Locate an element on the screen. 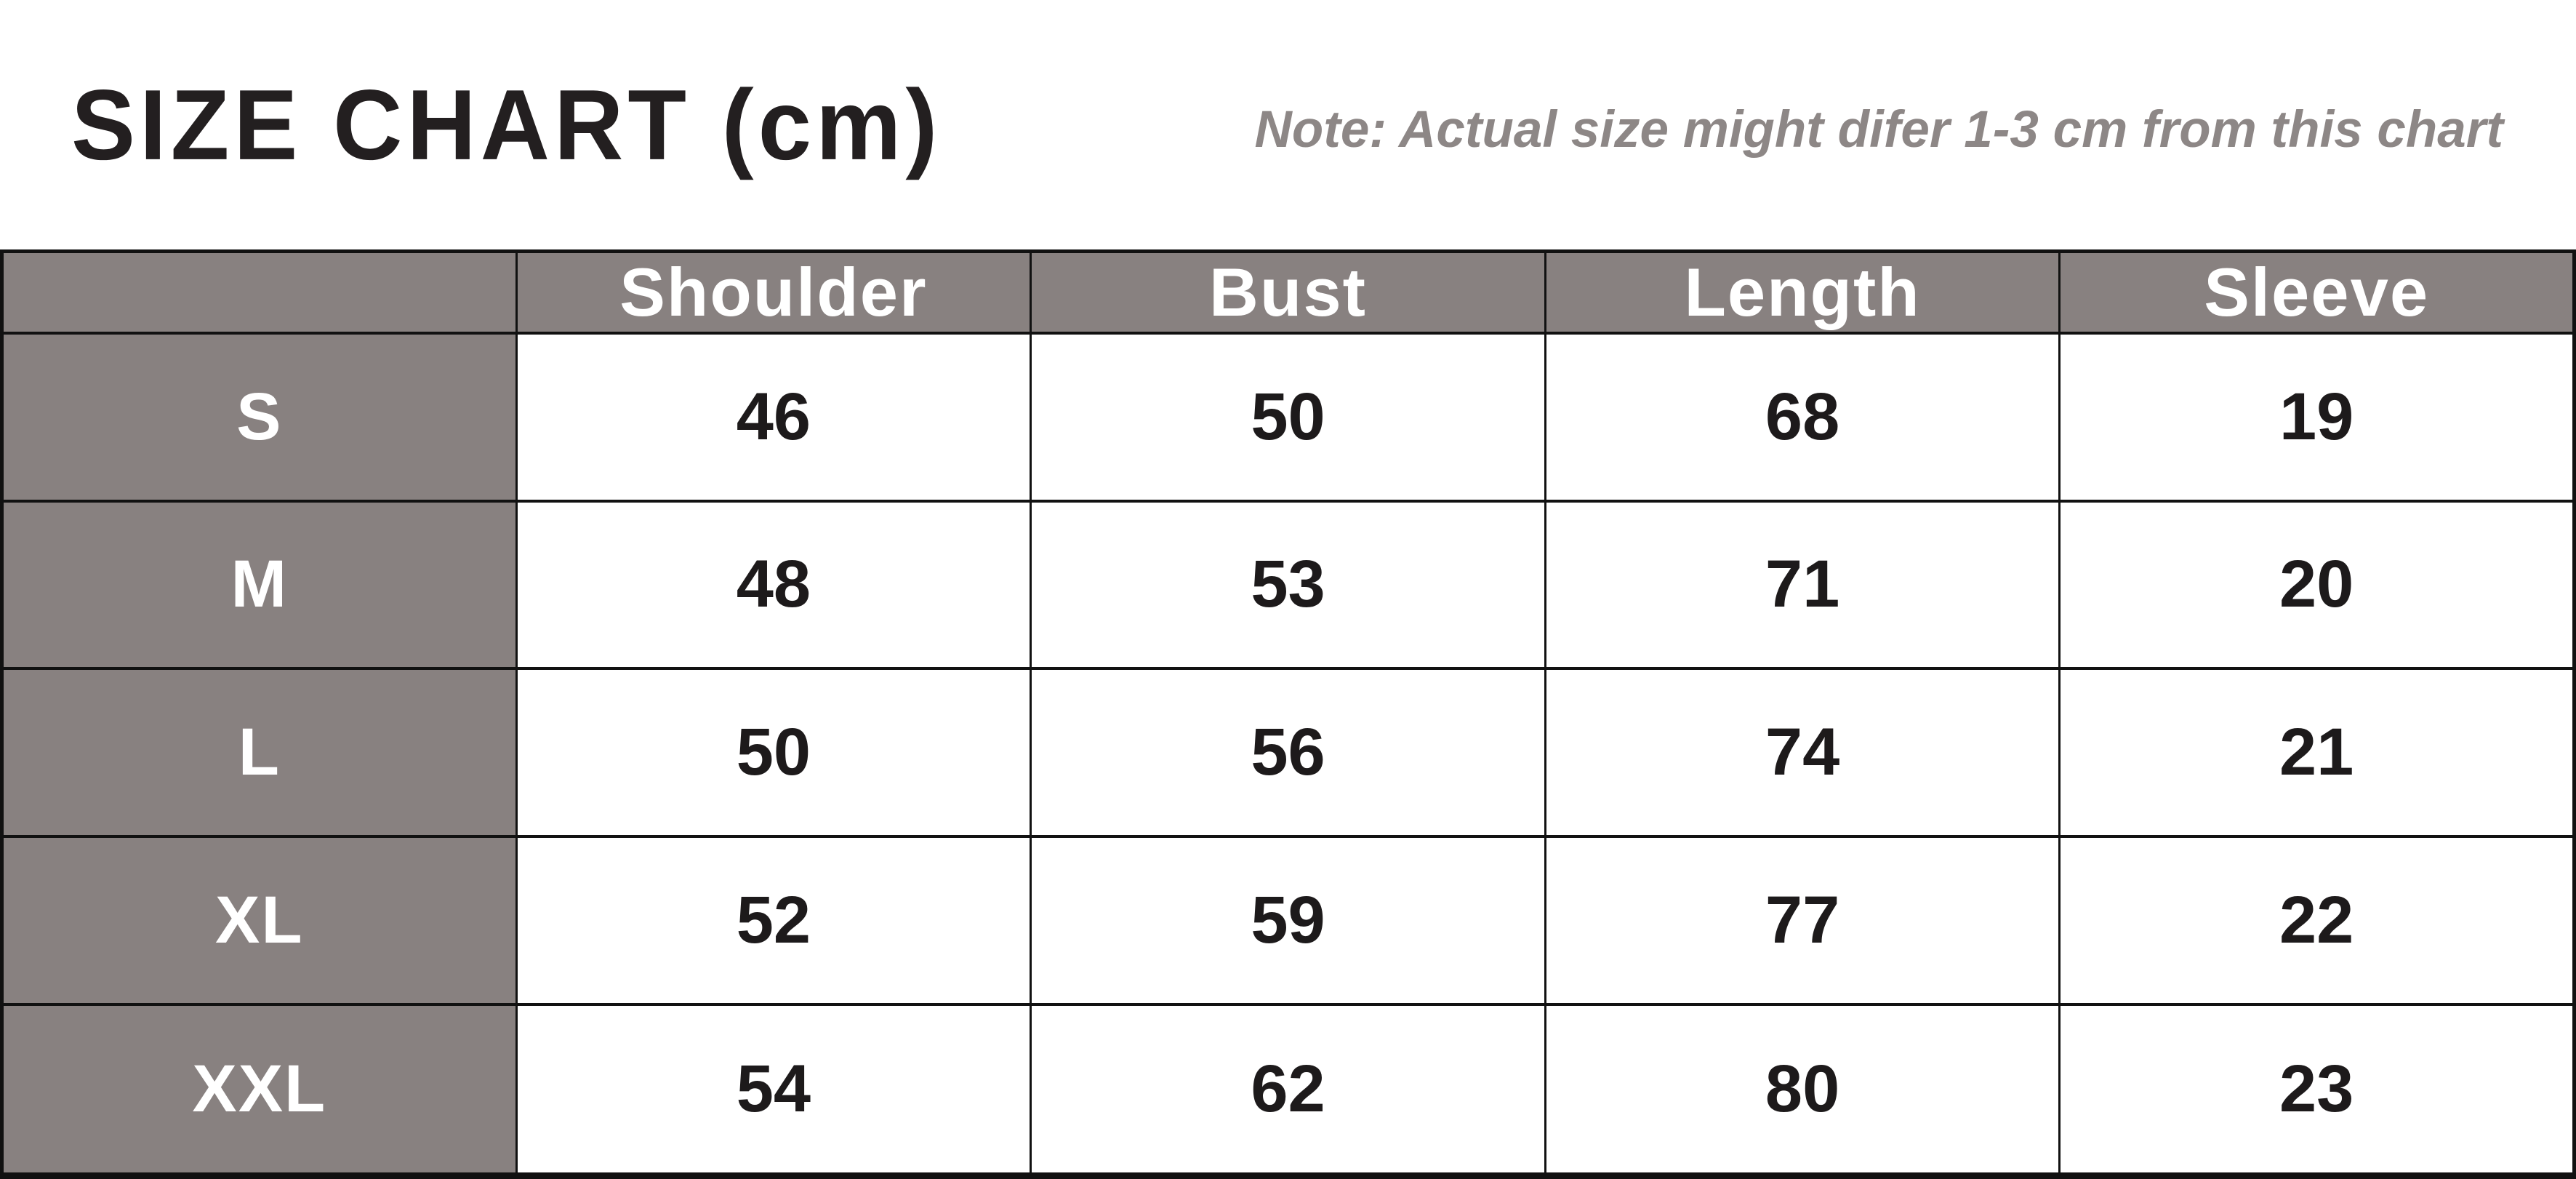 The width and height of the screenshot is (2576, 1179). page-title: SIZE CHART (cm) is located at coordinates (507, 124).